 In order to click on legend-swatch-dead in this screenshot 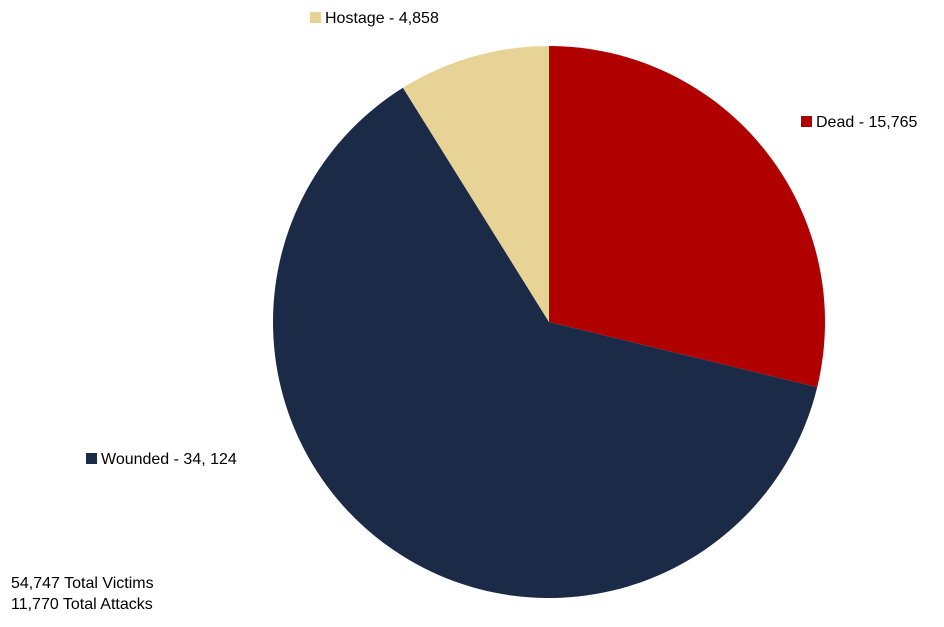, I will do `click(806, 121)`.